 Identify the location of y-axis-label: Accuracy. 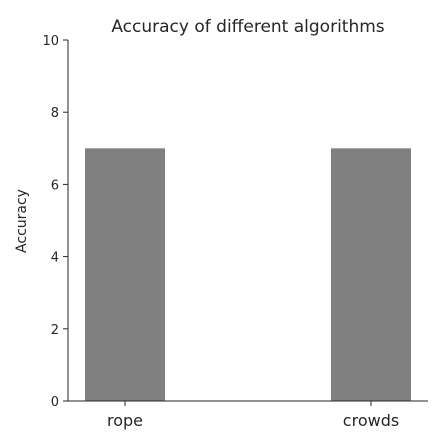
(22, 221).